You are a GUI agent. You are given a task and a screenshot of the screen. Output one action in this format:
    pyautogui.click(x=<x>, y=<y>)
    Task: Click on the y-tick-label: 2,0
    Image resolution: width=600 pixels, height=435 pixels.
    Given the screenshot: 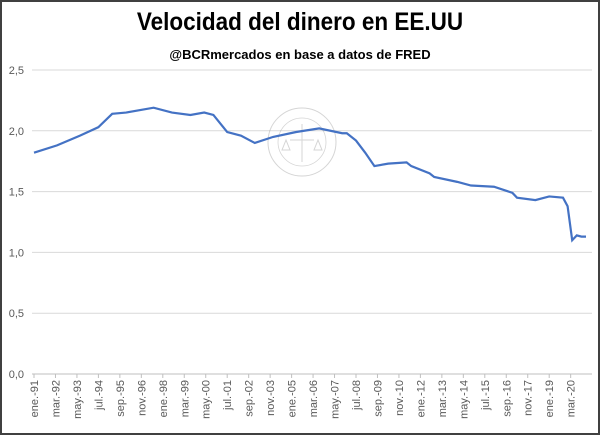 What is the action you would take?
    pyautogui.click(x=16, y=132)
    